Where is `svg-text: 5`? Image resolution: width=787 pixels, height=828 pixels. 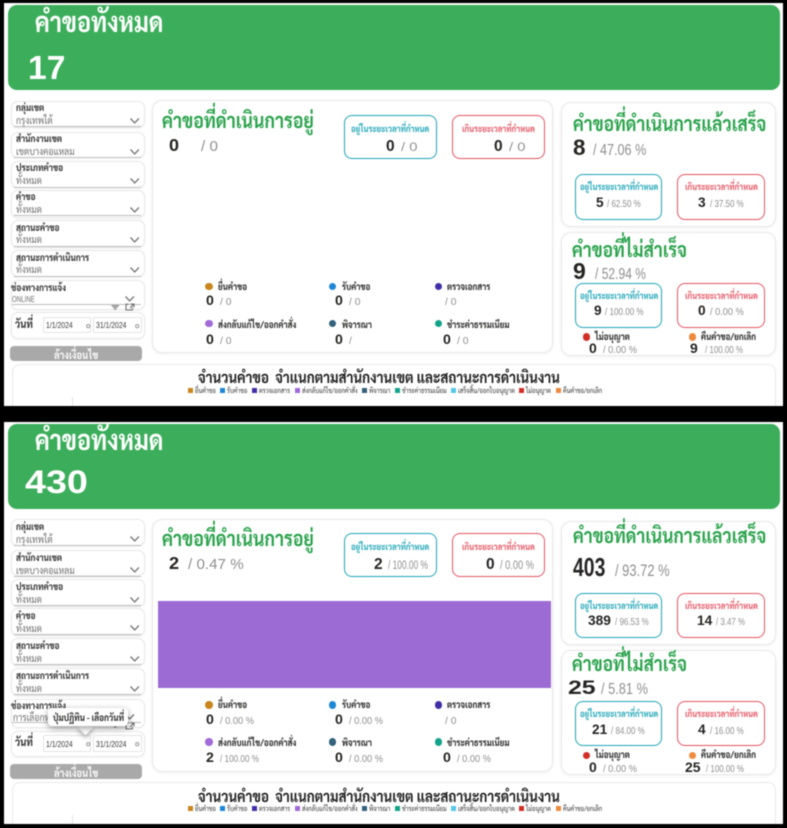
svg-text: 5 is located at coordinates (600, 202).